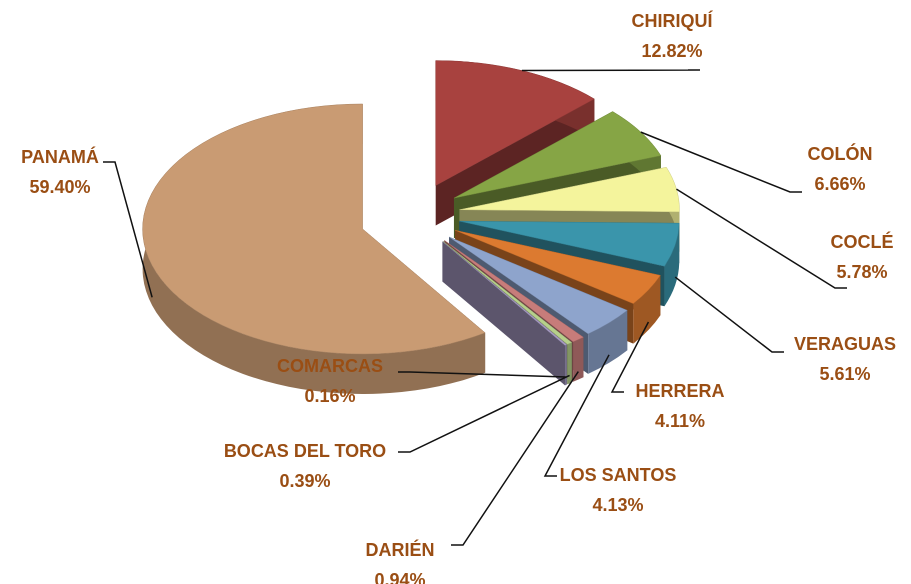 The width and height of the screenshot is (911, 584). Describe the element at coordinates (399, 577) in the screenshot. I see `value-label: 0.94%` at that location.